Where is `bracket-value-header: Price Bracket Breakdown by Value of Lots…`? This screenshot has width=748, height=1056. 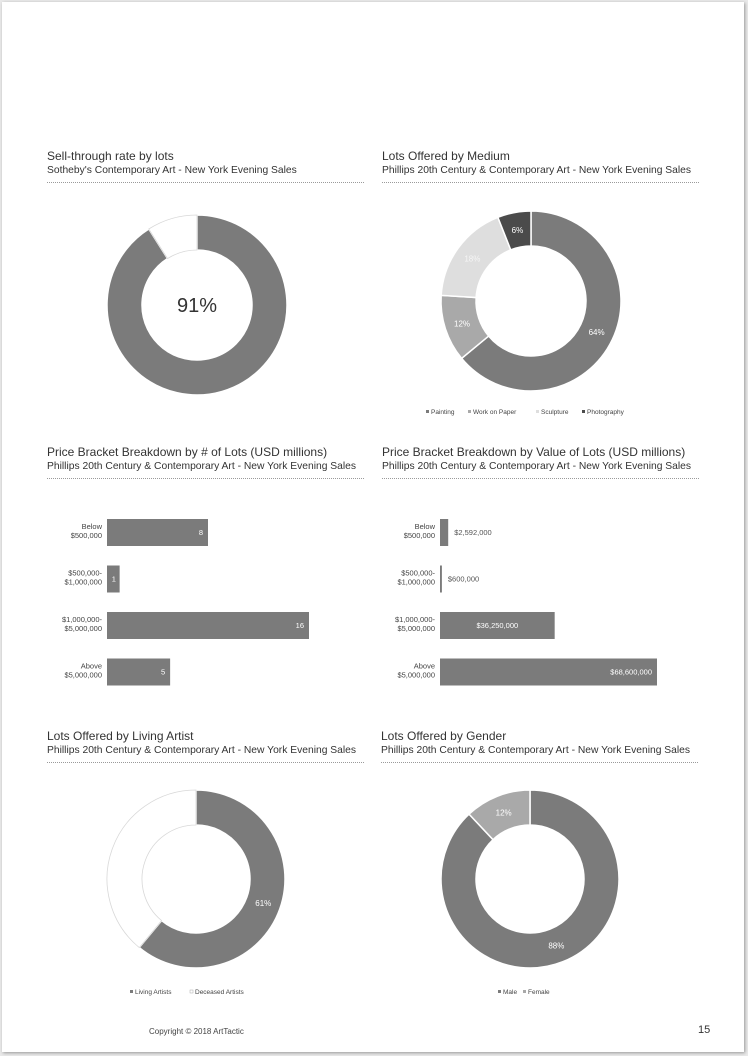 bracket-value-header: Price Bracket Breakdown by Value of Lots… is located at coordinates (536, 459).